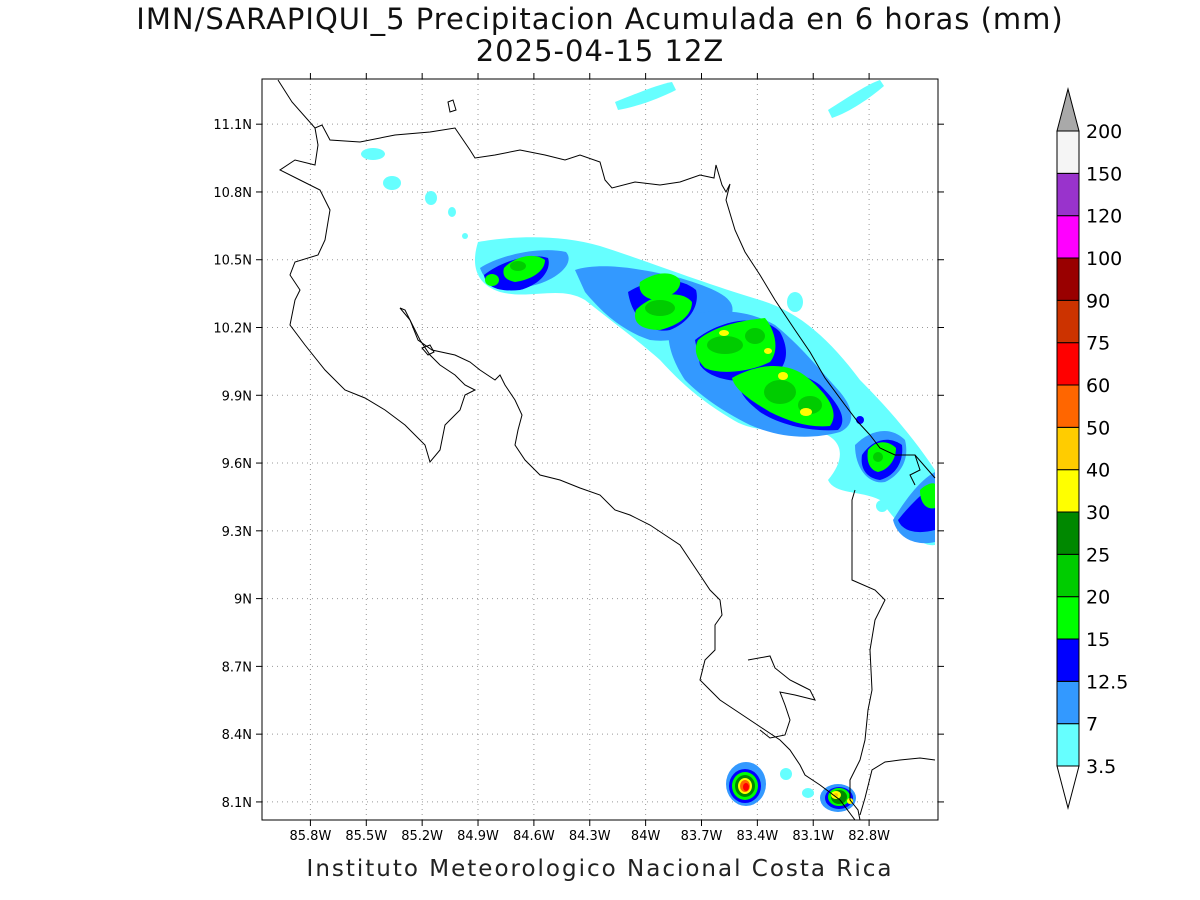 This screenshot has height=900, width=1200. I want to click on colorbar-level-label: 12.5, so click(1107, 682).